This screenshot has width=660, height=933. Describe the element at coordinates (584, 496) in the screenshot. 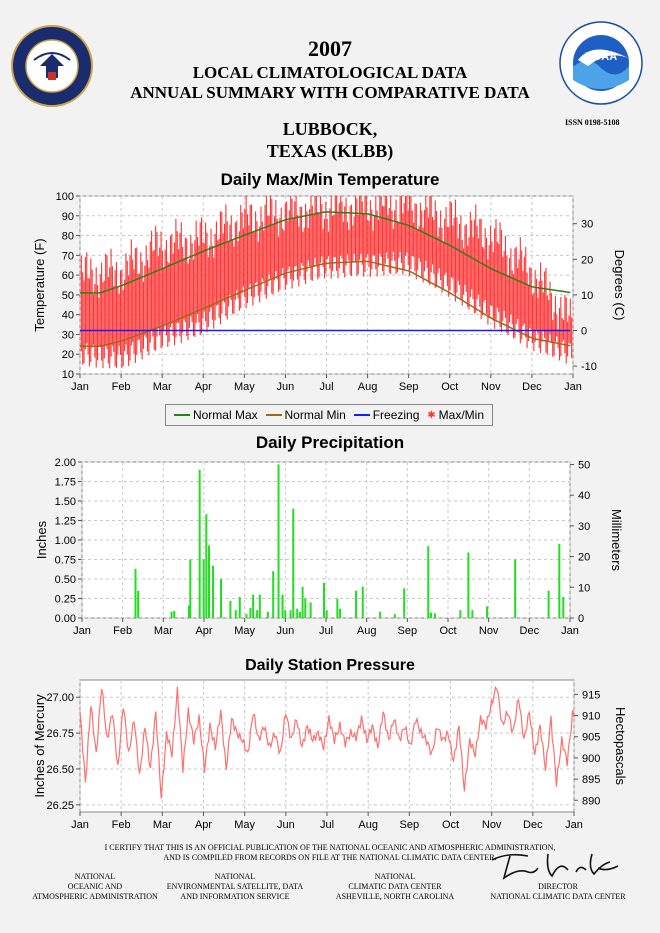

I see `tick-label-y2: 40` at that location.